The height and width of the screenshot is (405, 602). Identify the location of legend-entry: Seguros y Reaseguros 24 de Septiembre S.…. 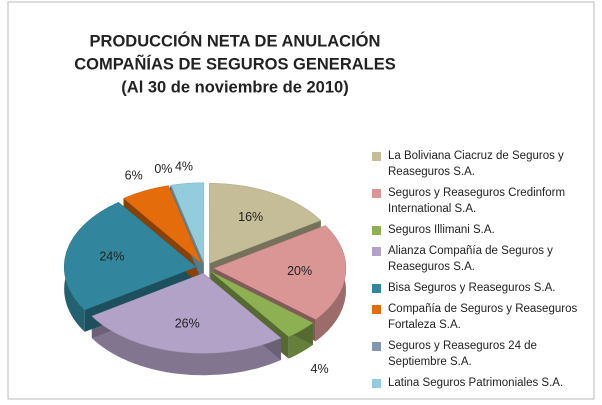
(483, 354).